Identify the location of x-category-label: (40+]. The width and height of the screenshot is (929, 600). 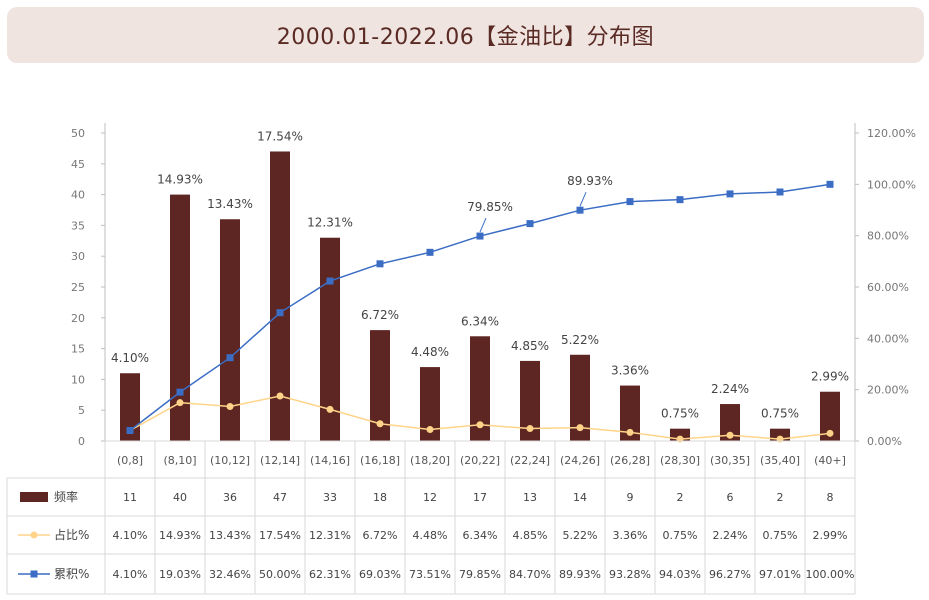
(830, 460).